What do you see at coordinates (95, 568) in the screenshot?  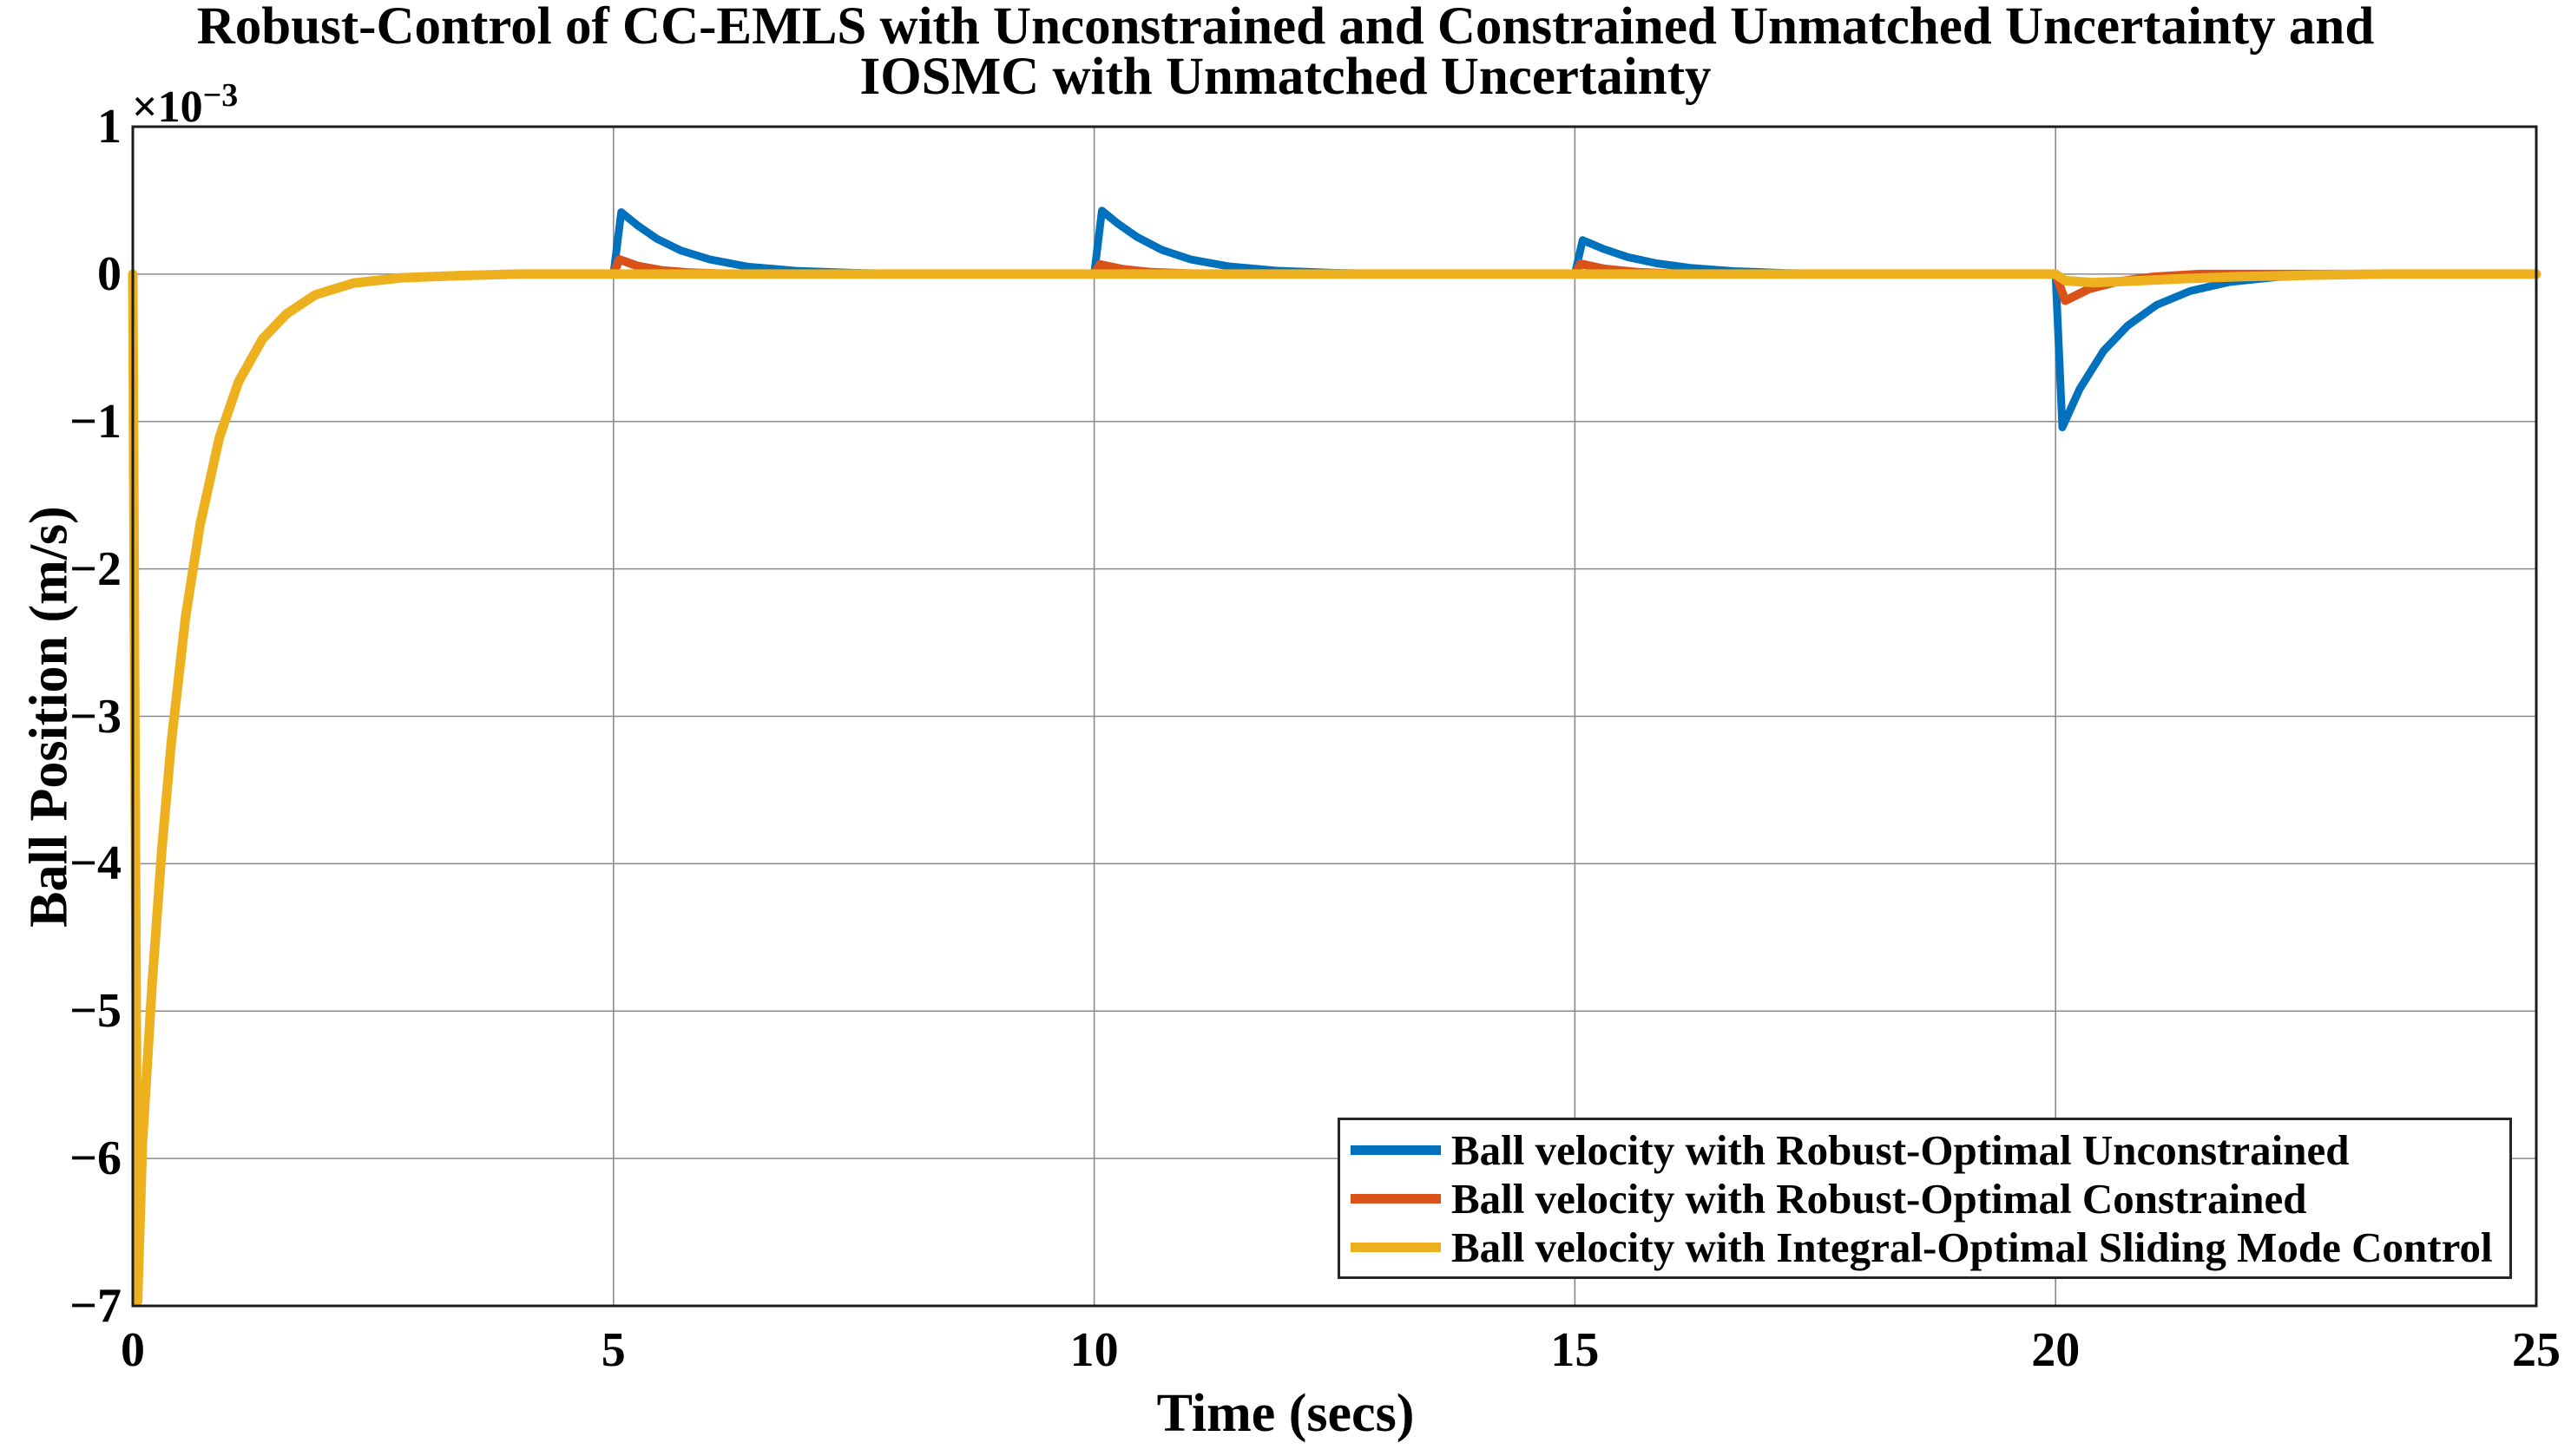 I see `y-tick-label: −2` at bounding box center [95, 568].